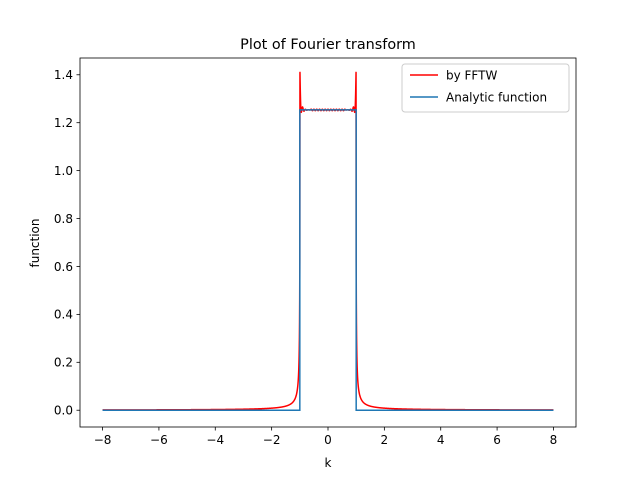 This screenshot has height=480, width=640. I want to click on y-tick-label: 0.8, so click(63, 219).